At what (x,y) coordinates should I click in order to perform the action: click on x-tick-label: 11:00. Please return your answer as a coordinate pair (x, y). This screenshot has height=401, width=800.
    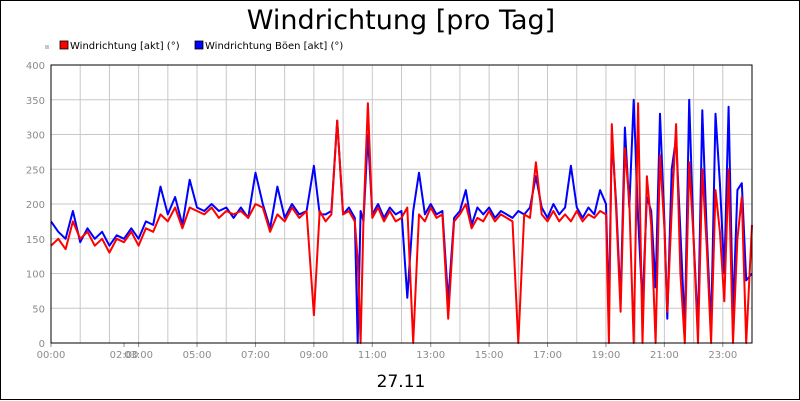
    Looking at the image, I should click on (372, 355).